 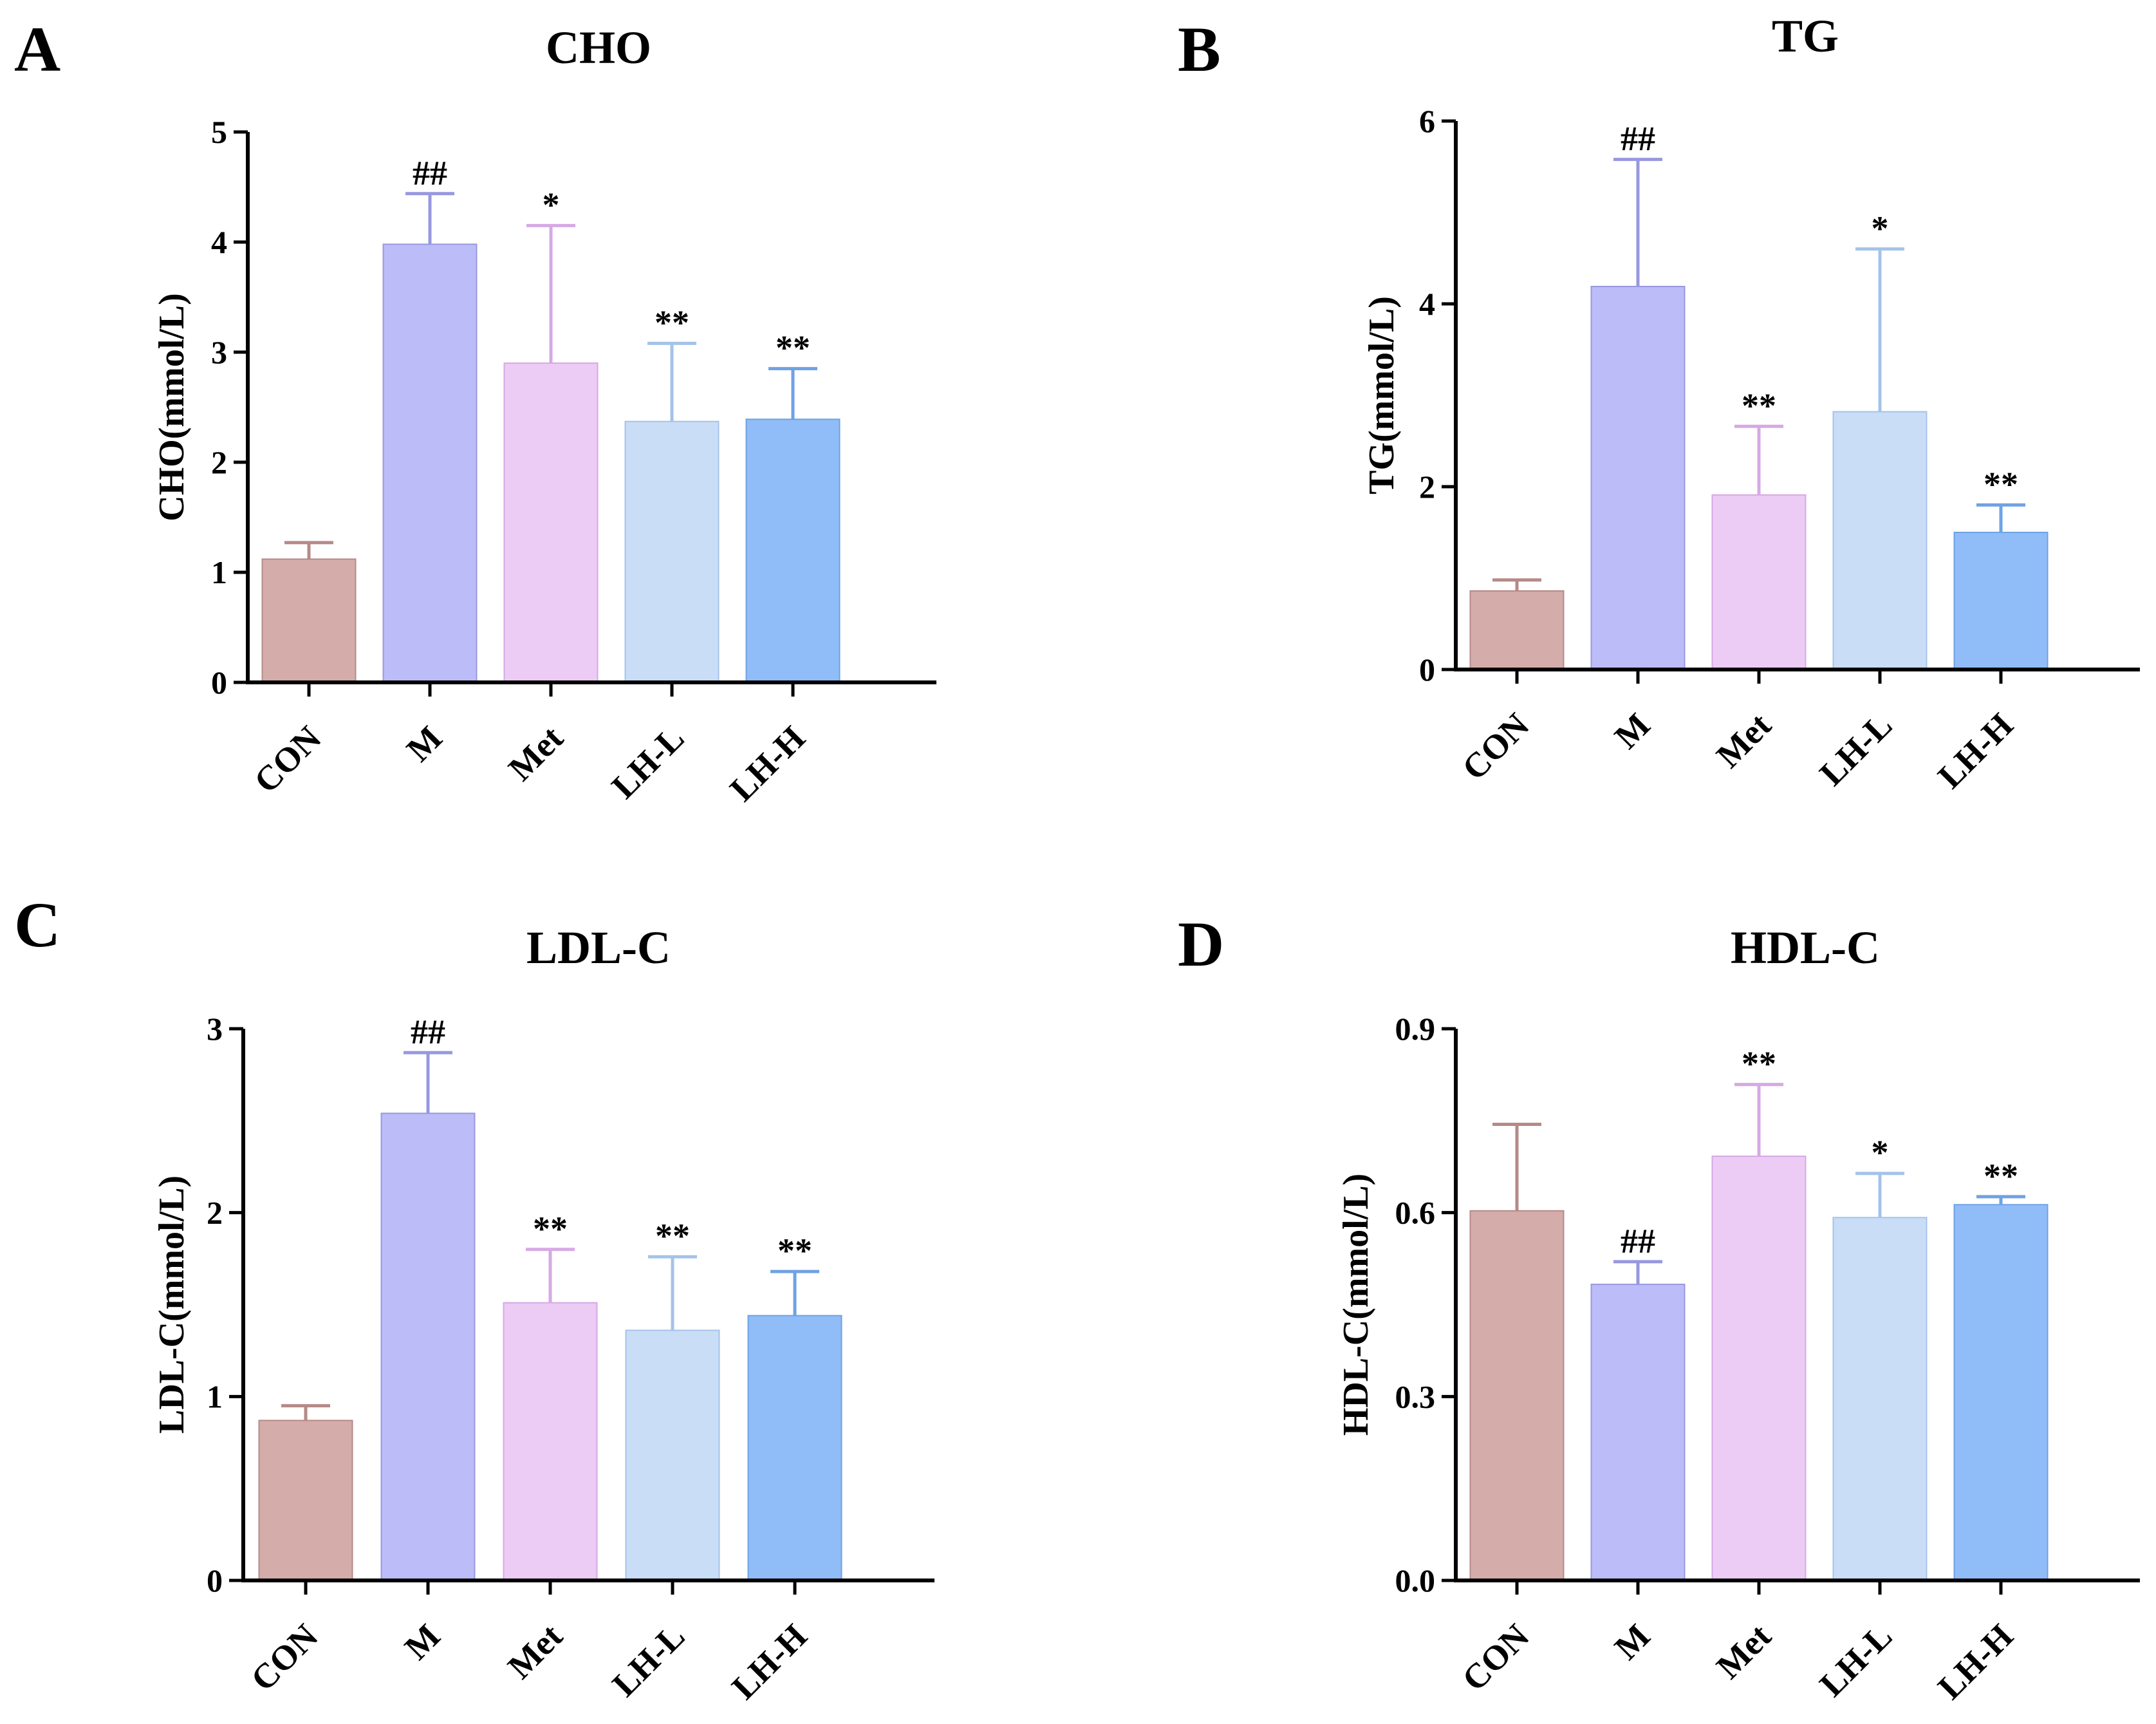 What do you see at coordinates (1427, 121) in the screenshot?
I see `y-tick-label: 6` at bounding box center [1427, 121].